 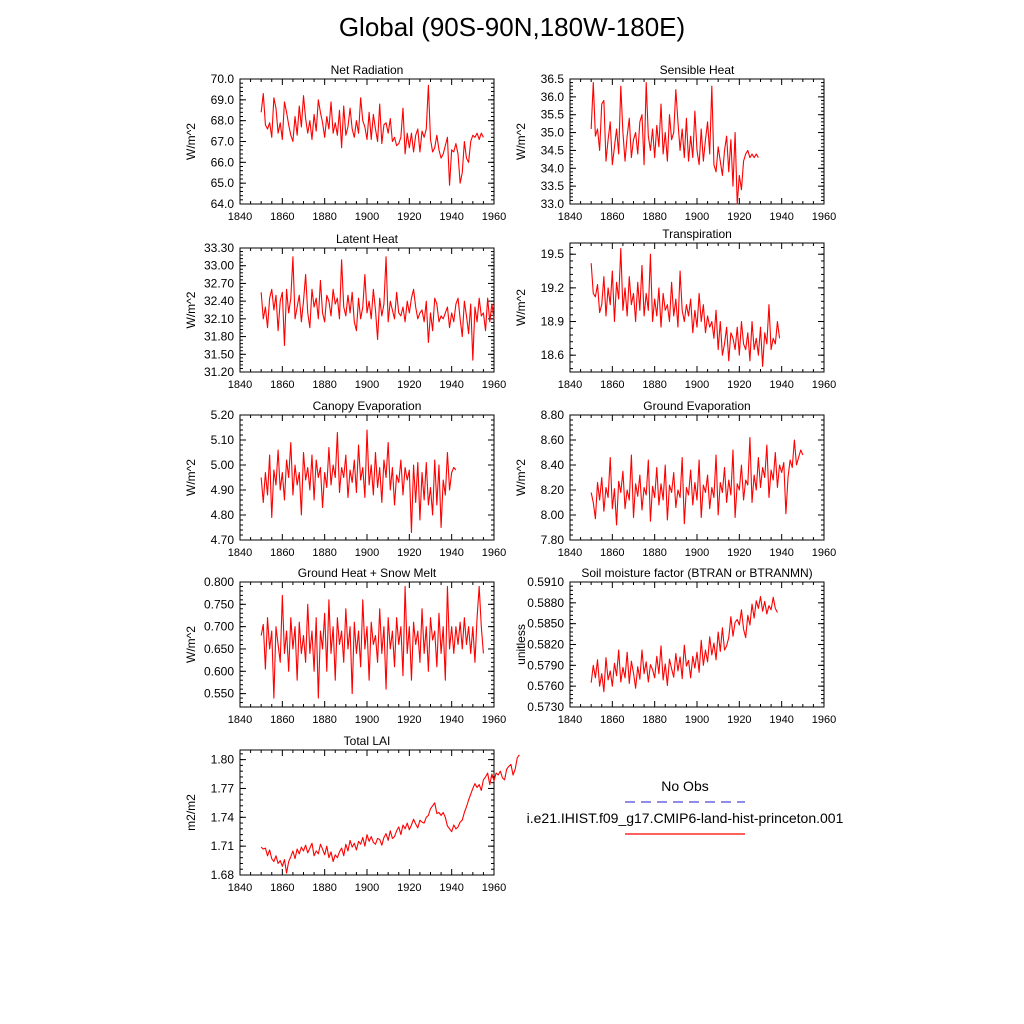 What do you see at coordinates (223, 100) in the screenshot?
I see `y-tick-label: 69.0` at bounding box center [223, 100].